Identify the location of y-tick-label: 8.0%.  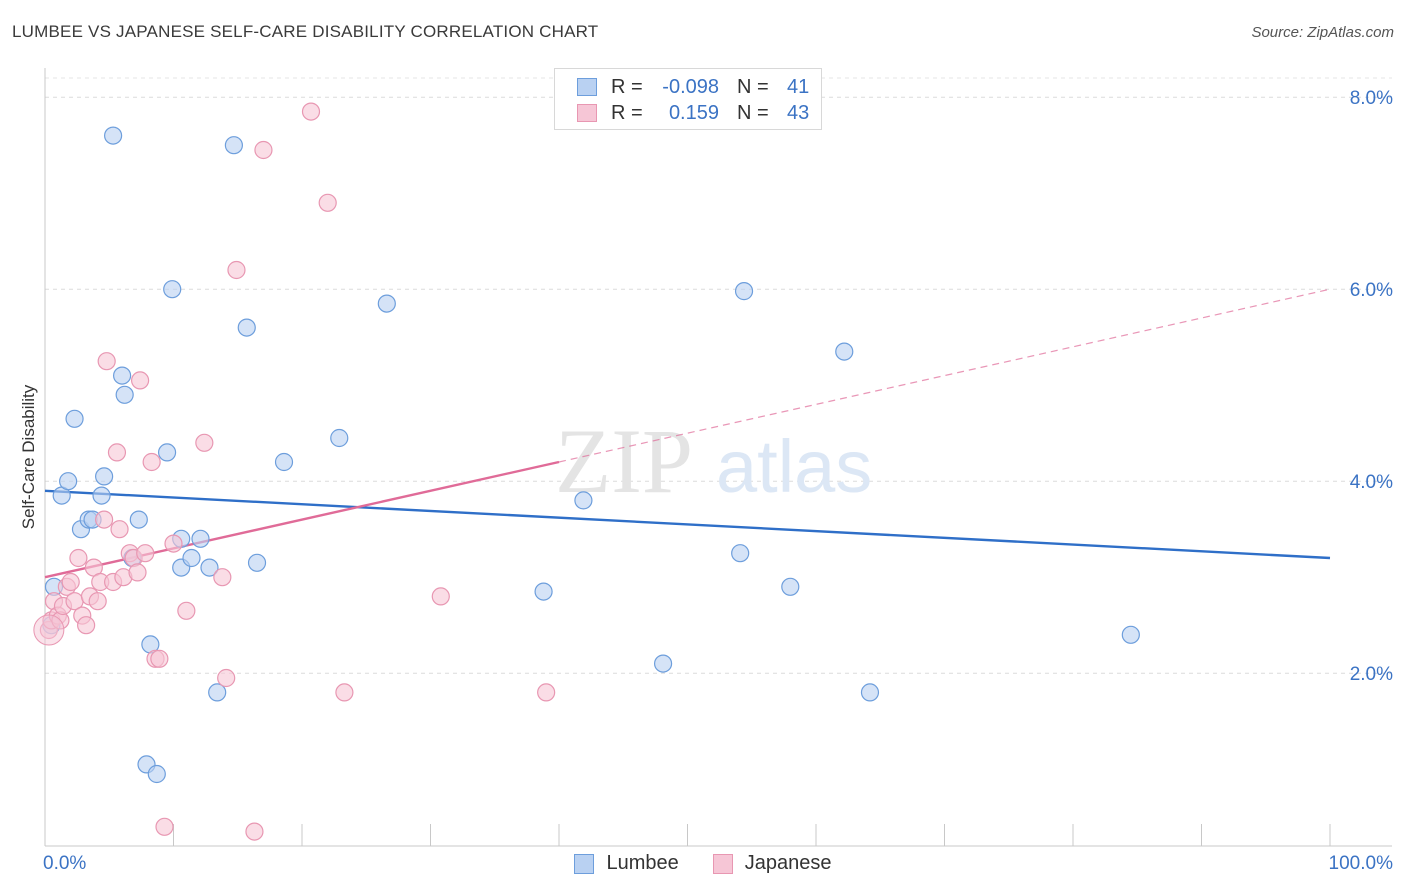
(1371, 98).